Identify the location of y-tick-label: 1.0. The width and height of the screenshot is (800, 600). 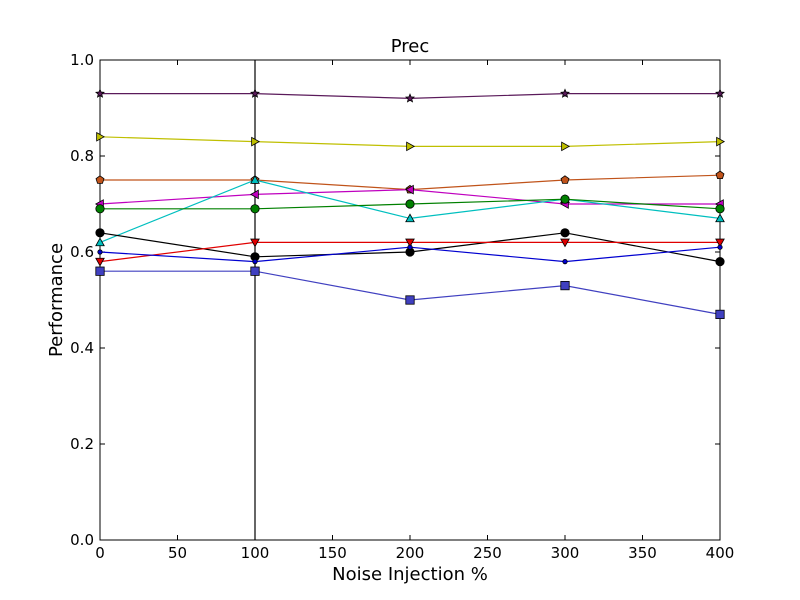
(82, 60).